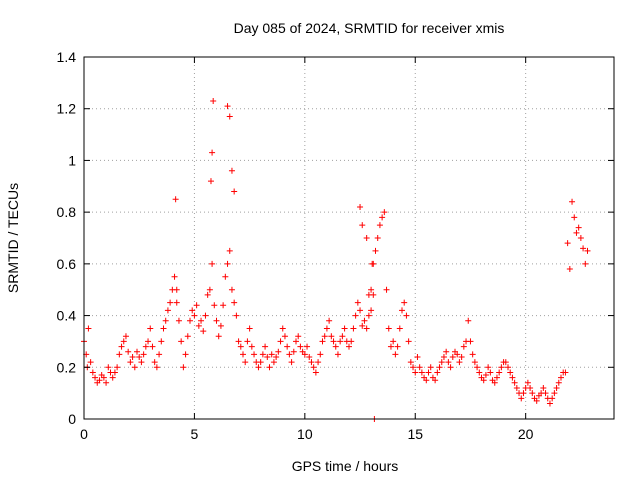 This screenshot has width=640, height=480. What do you see at coordinates (72, 160) in the screenshot?
I see `y-tick-label: 1` at bounding box center [72, 160].